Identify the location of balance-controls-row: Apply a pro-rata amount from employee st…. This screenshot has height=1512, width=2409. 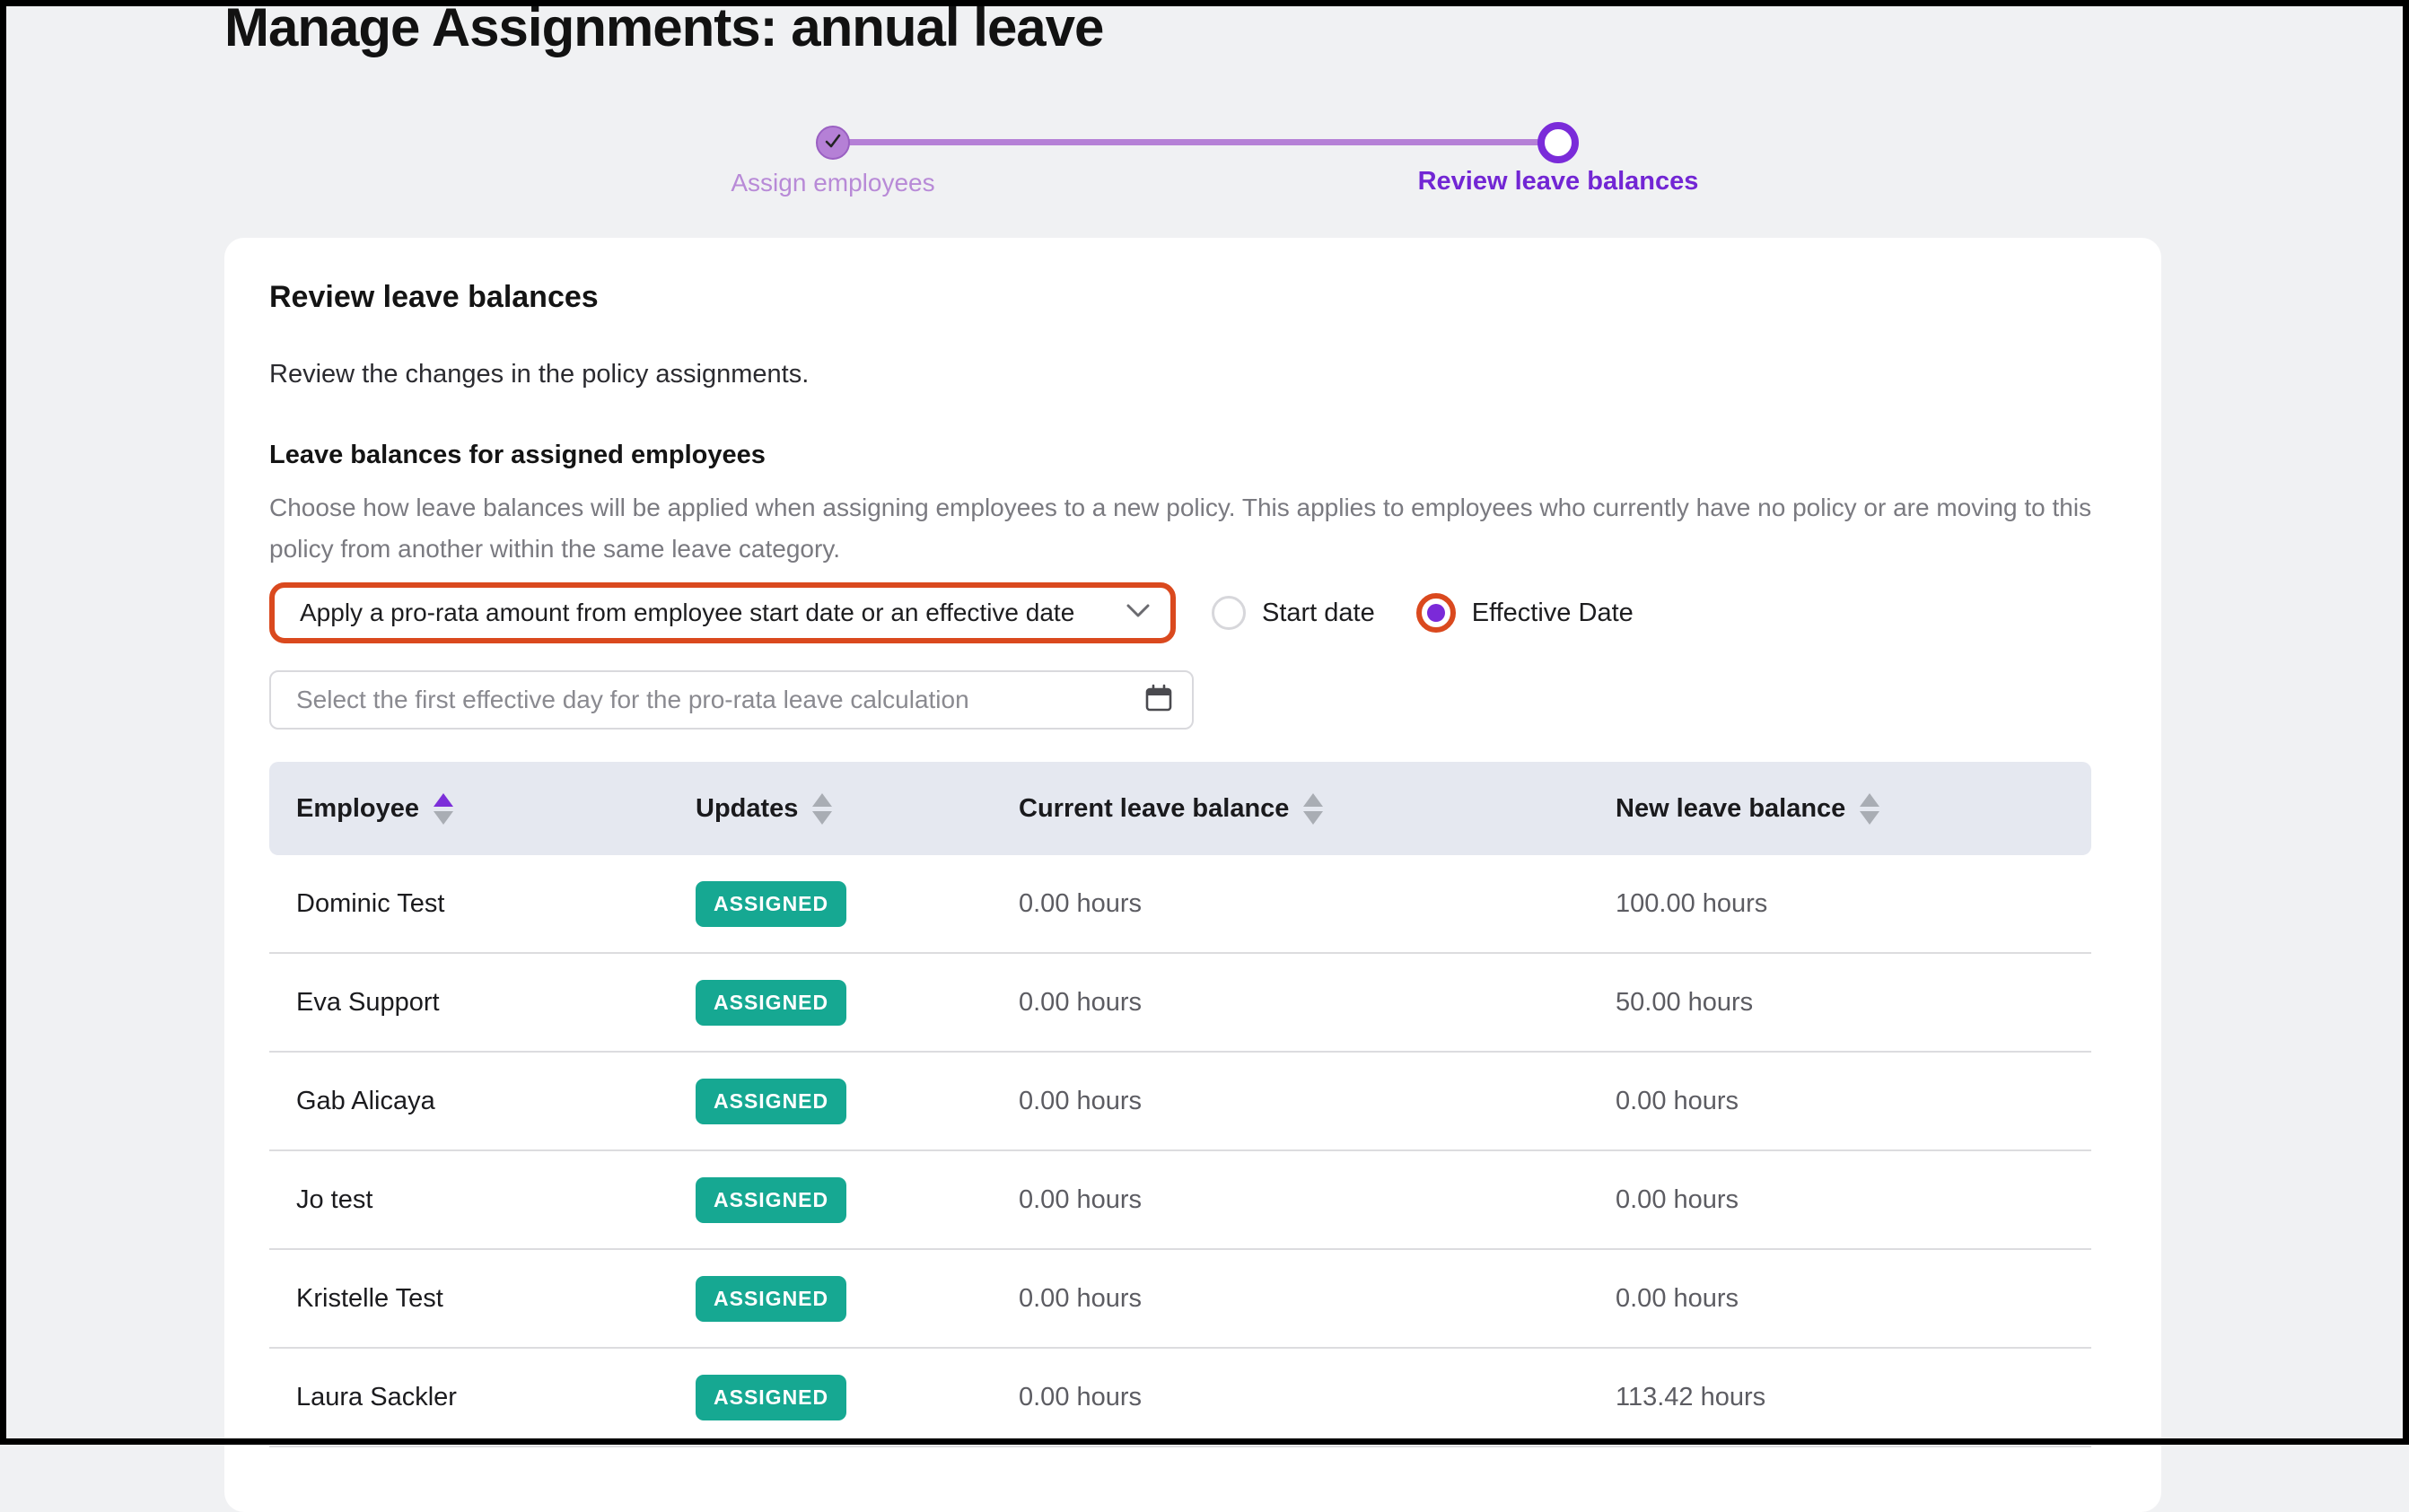
(1215, 612).